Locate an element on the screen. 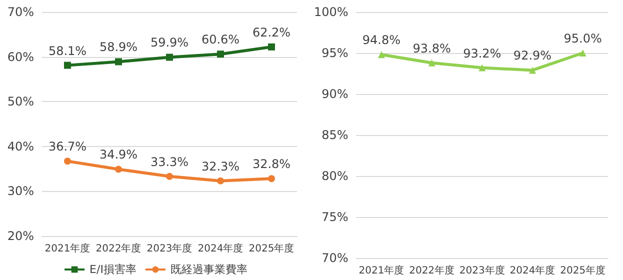 This screenshot has height=280, width=623. y-tick-label: 90% is located at coordinates (335, 94).